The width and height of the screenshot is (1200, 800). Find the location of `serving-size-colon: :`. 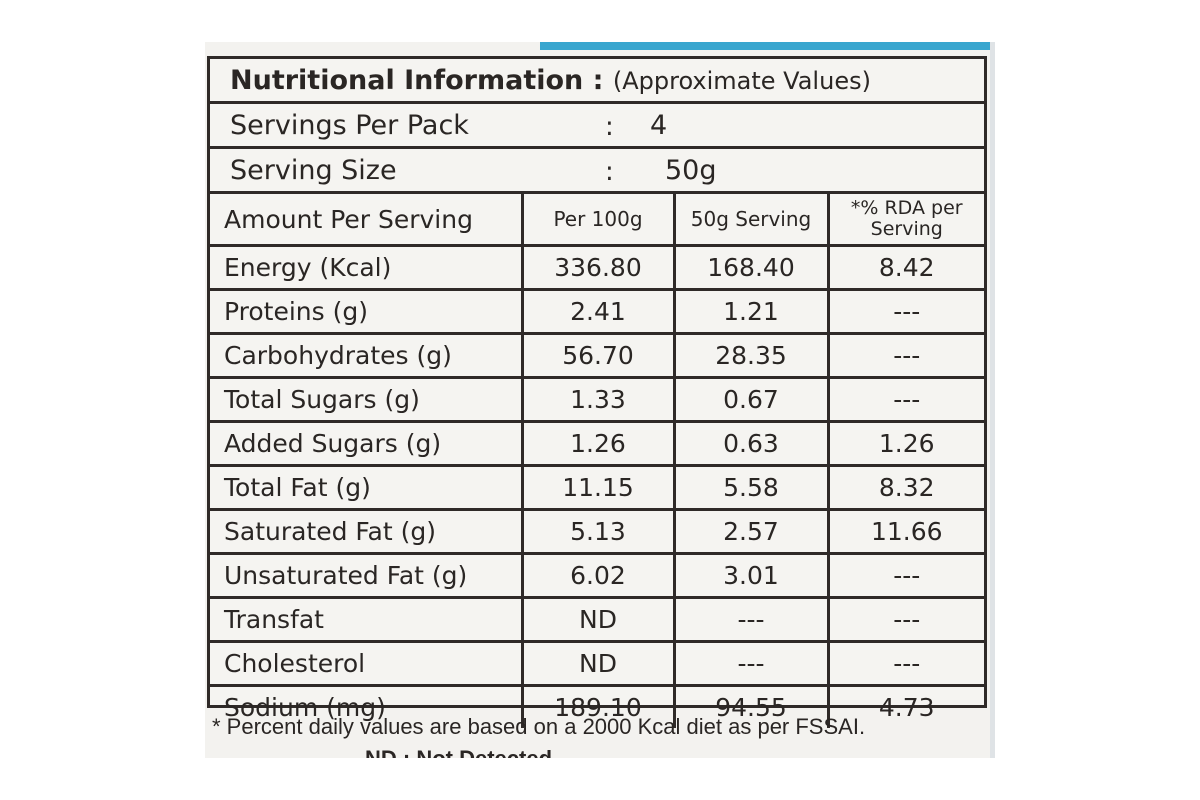

serving-size-colon: : is located at coordinates (609, 172).